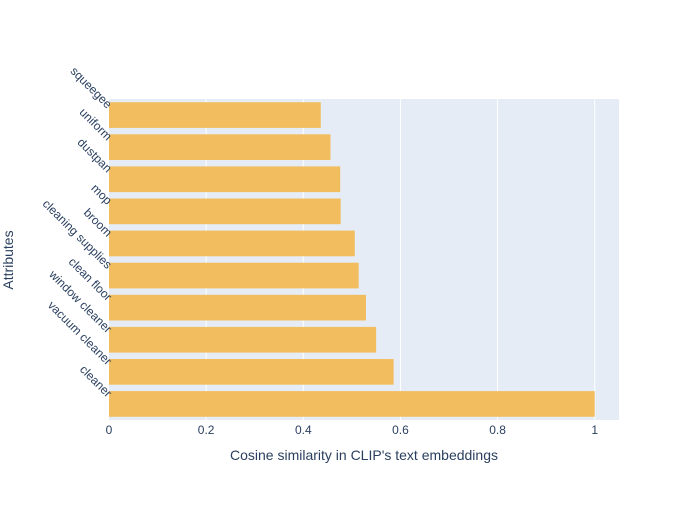 This screenshot has width=700, height=505. I want to click on y-axis-title: Attributes, so click(8, 259).